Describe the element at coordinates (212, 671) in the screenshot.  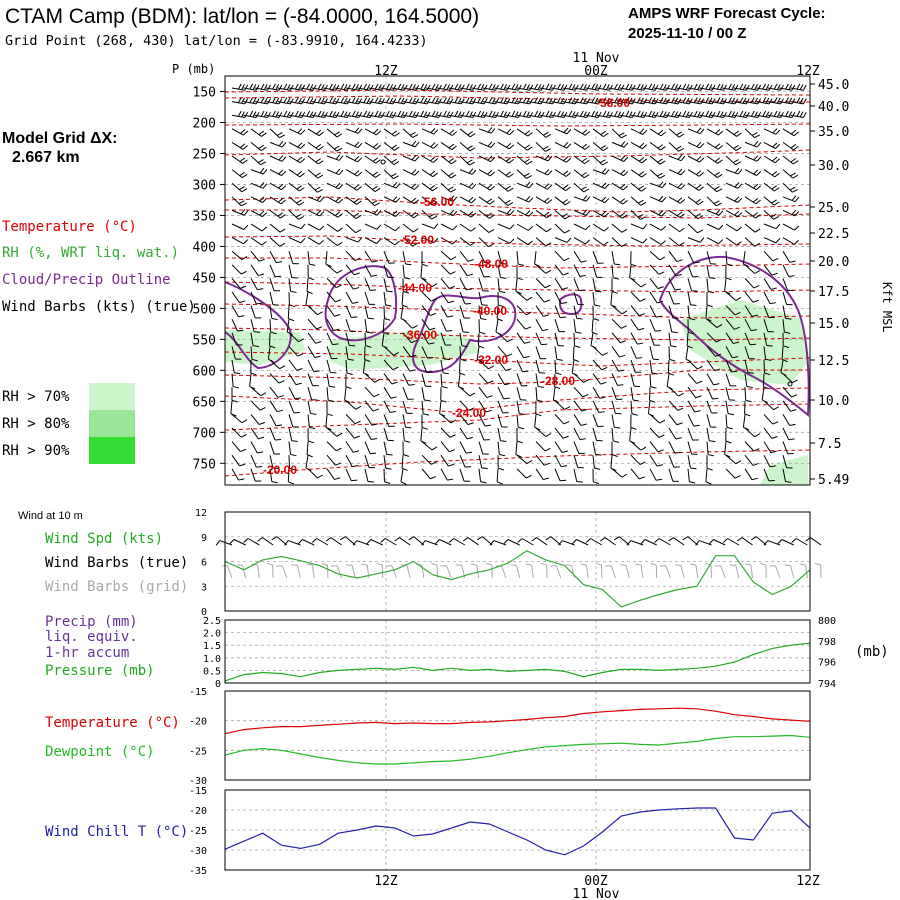
I see `ytick-label: 0.5` at that location.